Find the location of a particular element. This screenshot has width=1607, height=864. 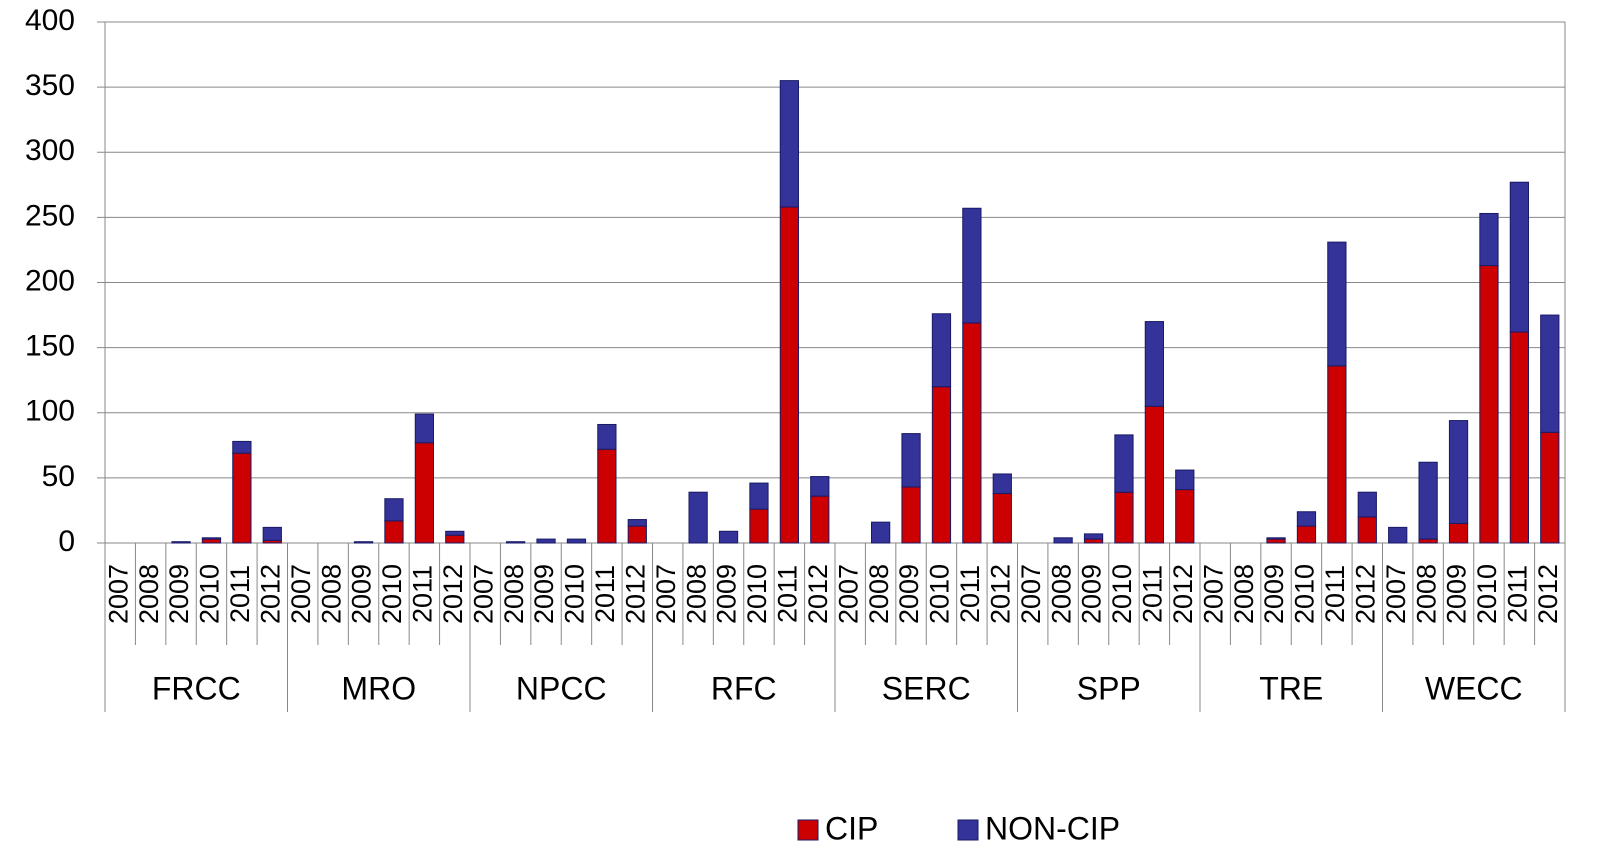

group-label: SPP is located at coordinates (1109, 688).